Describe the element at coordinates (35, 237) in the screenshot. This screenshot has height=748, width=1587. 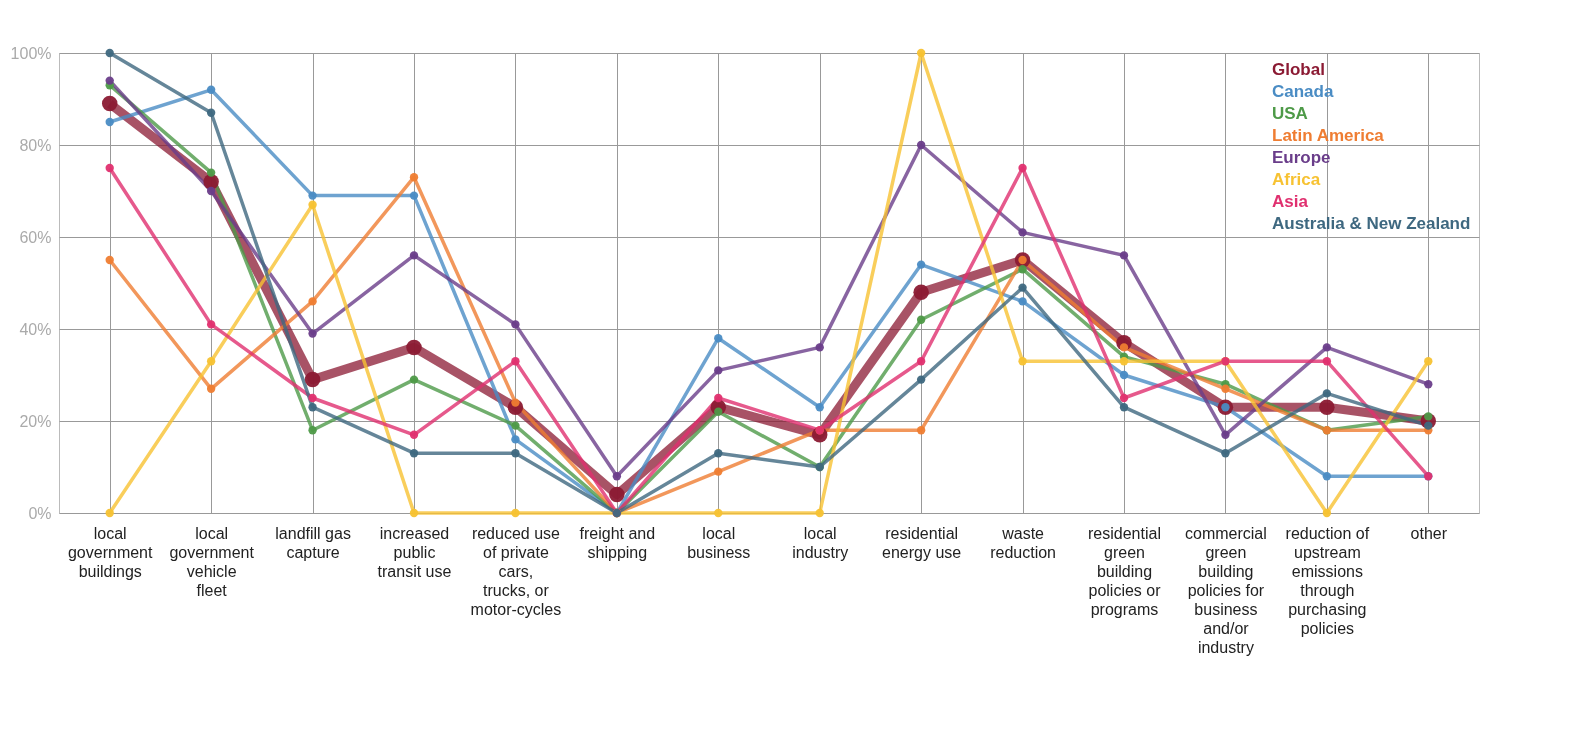
I see `y-tick-label: 60%` at that location.